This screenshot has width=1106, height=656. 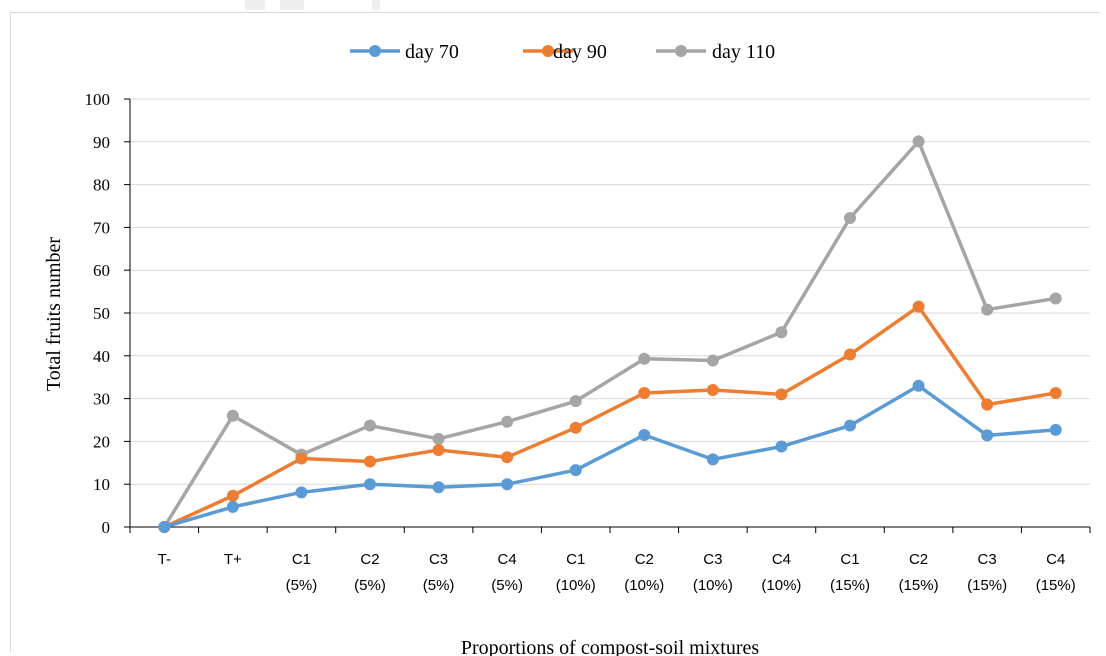 What do you see at coordinates (101, 227) in the screenshot?
I see `y-tick-70: 70` at bounding box center [101, 227].